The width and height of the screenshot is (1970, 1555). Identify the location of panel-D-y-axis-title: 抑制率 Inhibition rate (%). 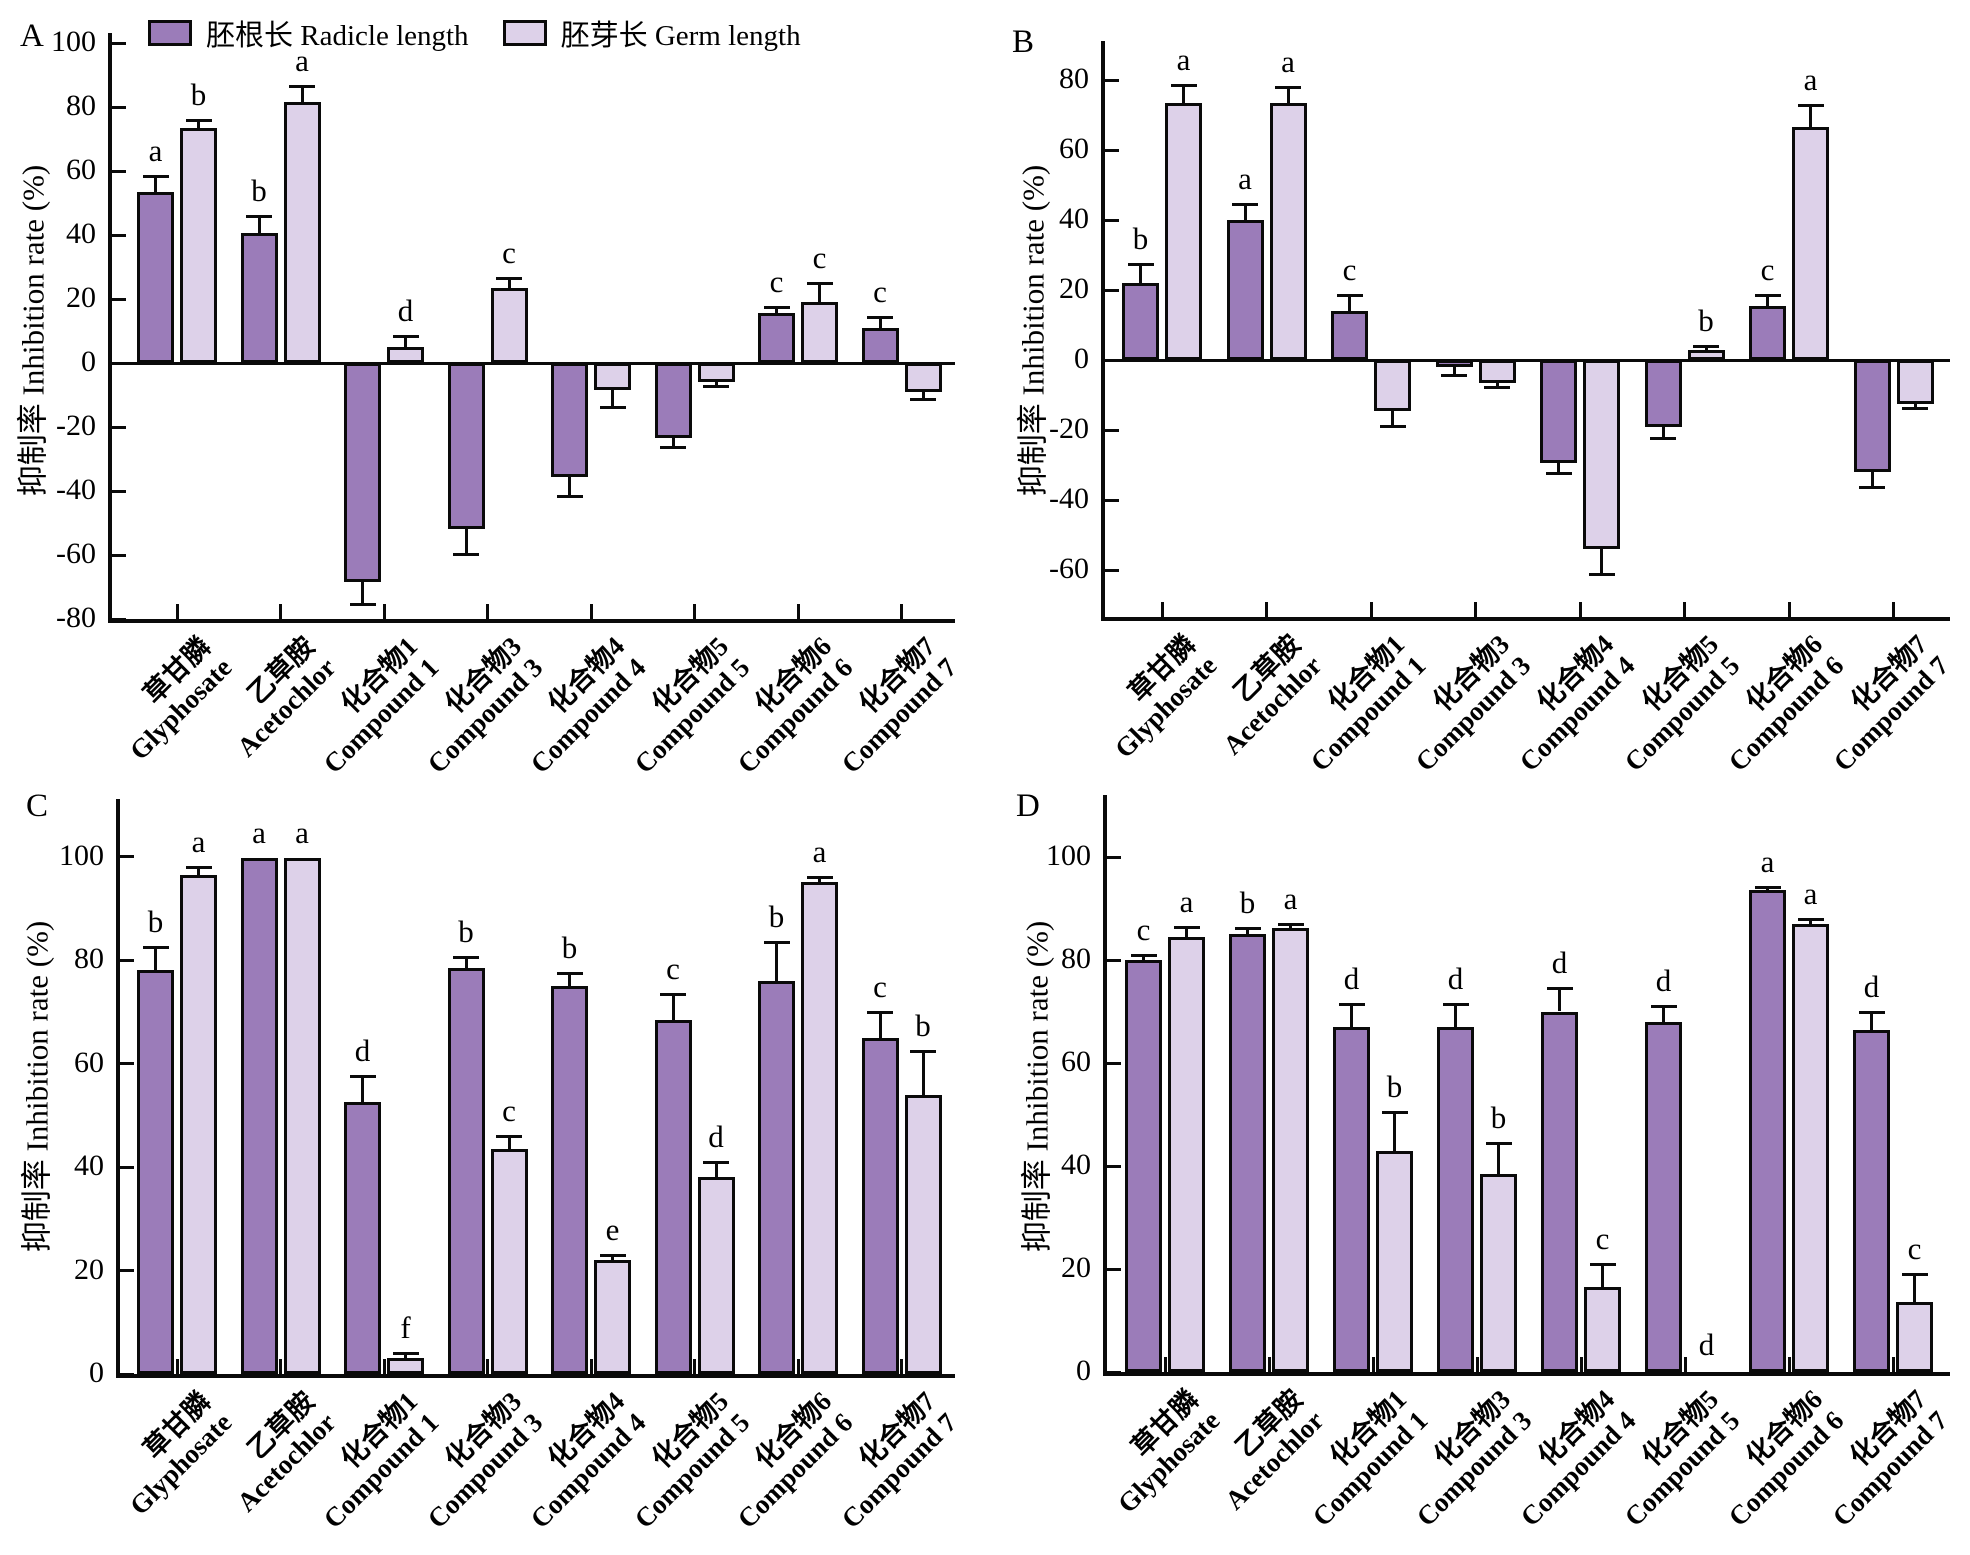
(1037, 1086).